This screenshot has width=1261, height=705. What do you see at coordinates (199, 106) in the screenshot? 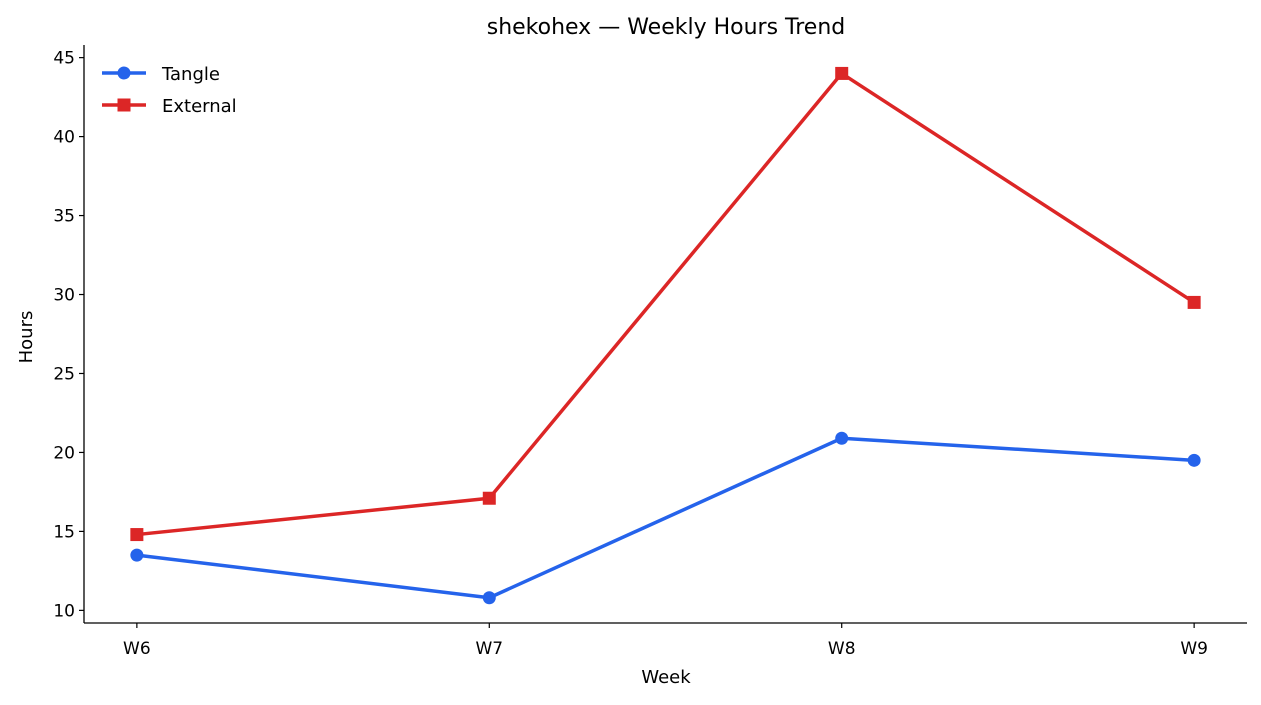
I see `legend-label: External` at bounding box center [199, 106].